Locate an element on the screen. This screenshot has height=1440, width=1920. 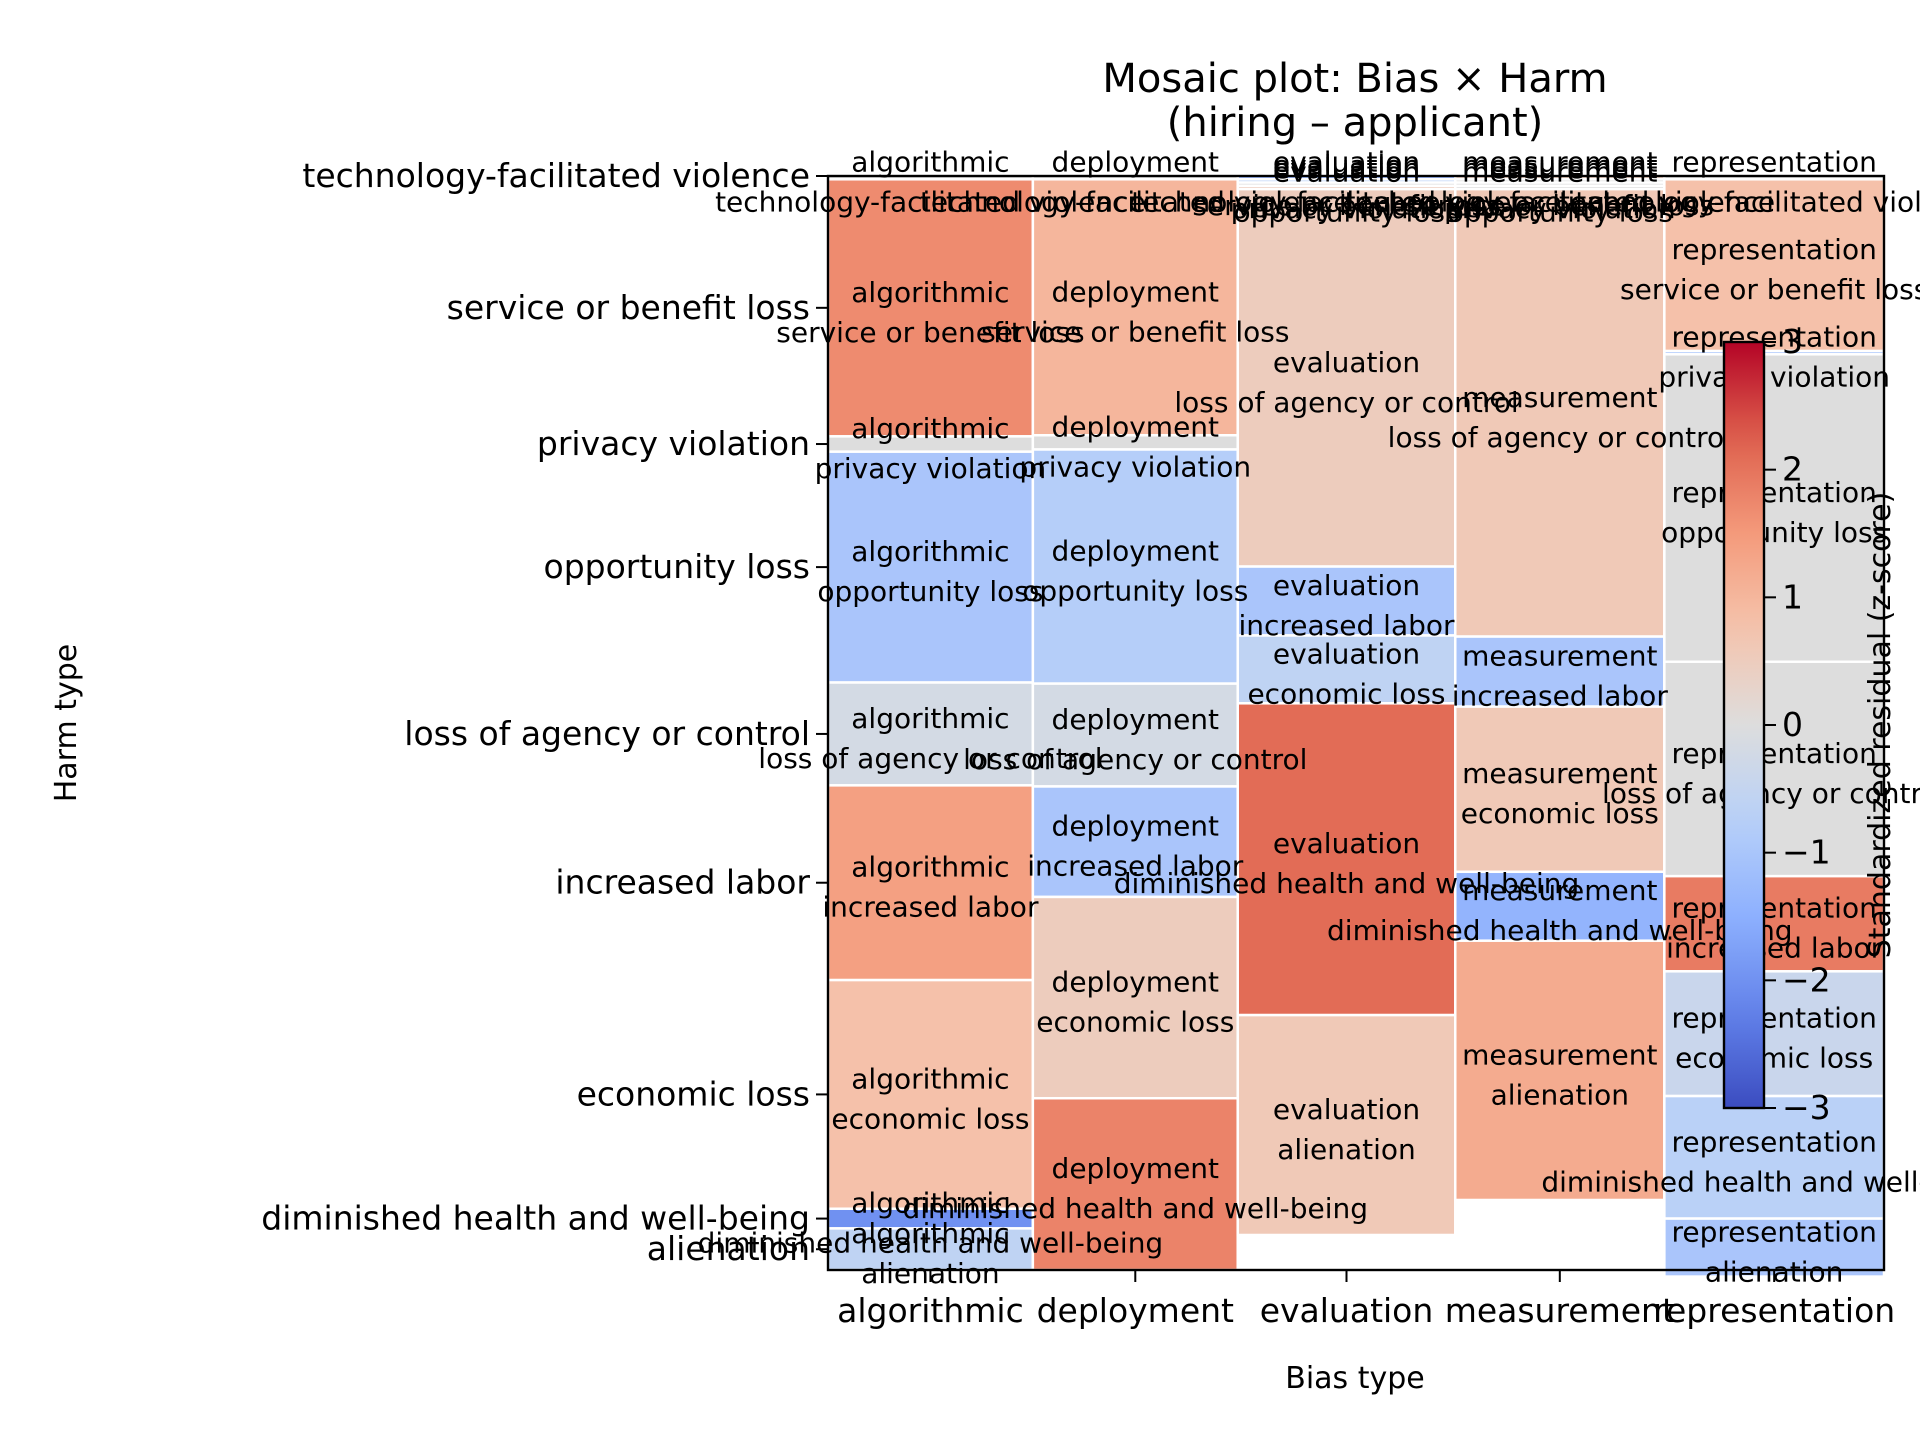
y-tick-label: economic loss is located at coordinates (693, 1093).